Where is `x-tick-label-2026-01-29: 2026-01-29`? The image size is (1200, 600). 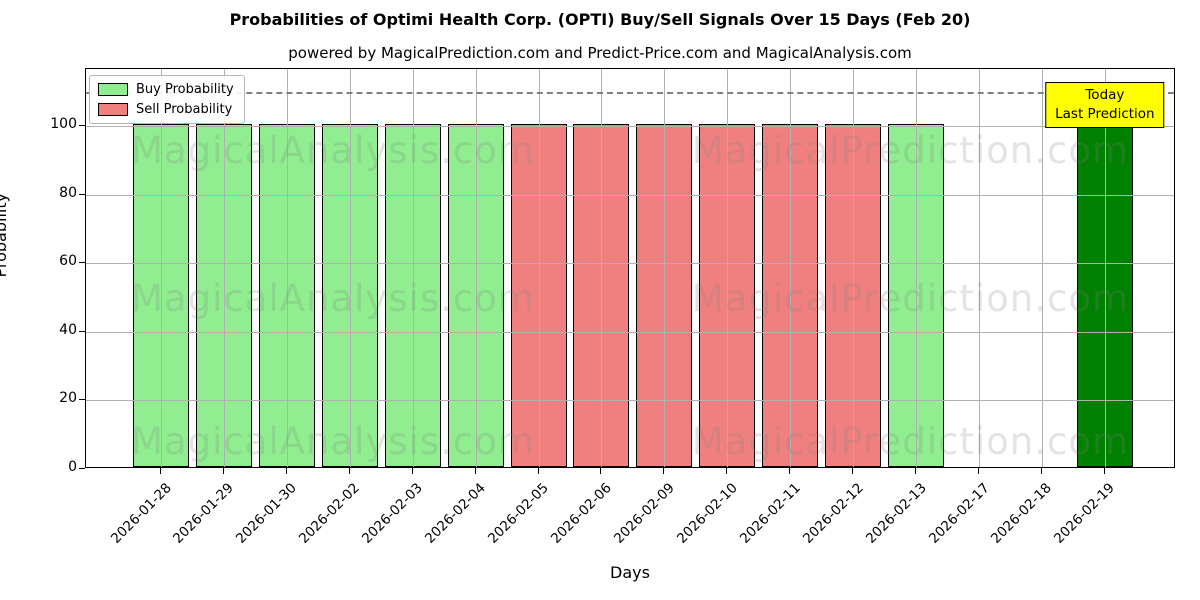 x-tick-label-2026-01-29: 2026-01-29 is located at coordinates (204, 513).